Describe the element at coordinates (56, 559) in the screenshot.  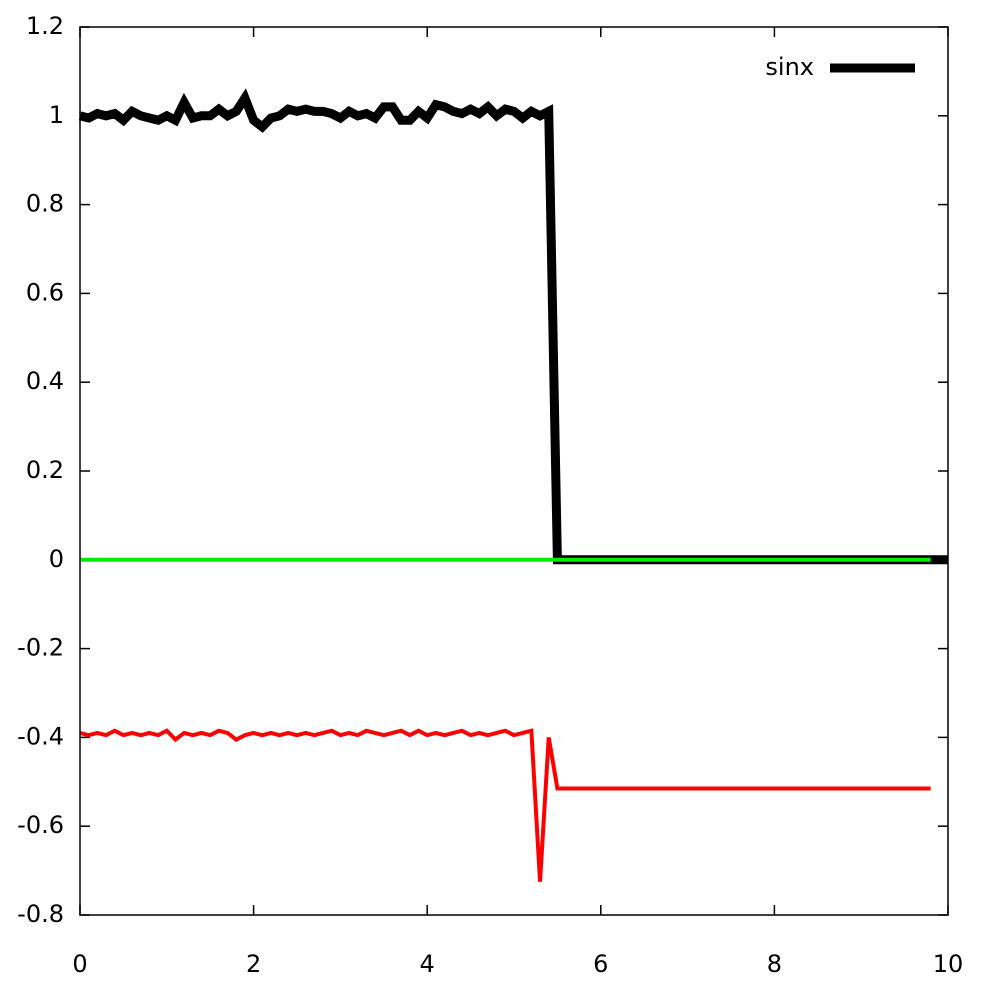
I see `y-tick-label: 0` at that location.